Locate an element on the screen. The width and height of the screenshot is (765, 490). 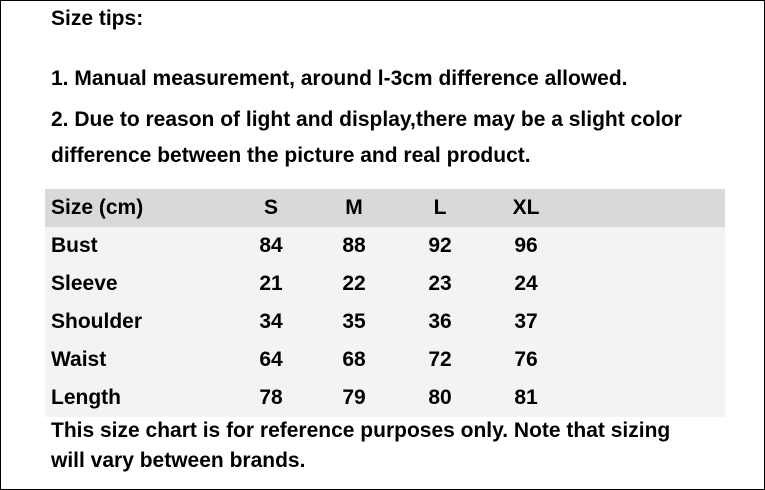
table-cell: 36 is located at coordinates (440, 321).